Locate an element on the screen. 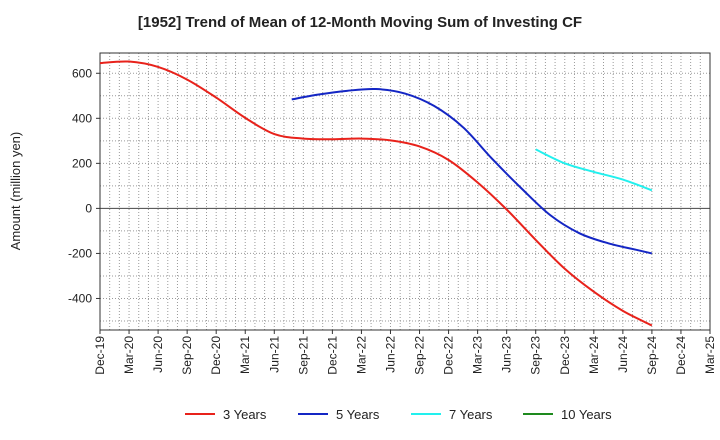  x-tick-label: Mar-24 is located at coordinates (594, 355).